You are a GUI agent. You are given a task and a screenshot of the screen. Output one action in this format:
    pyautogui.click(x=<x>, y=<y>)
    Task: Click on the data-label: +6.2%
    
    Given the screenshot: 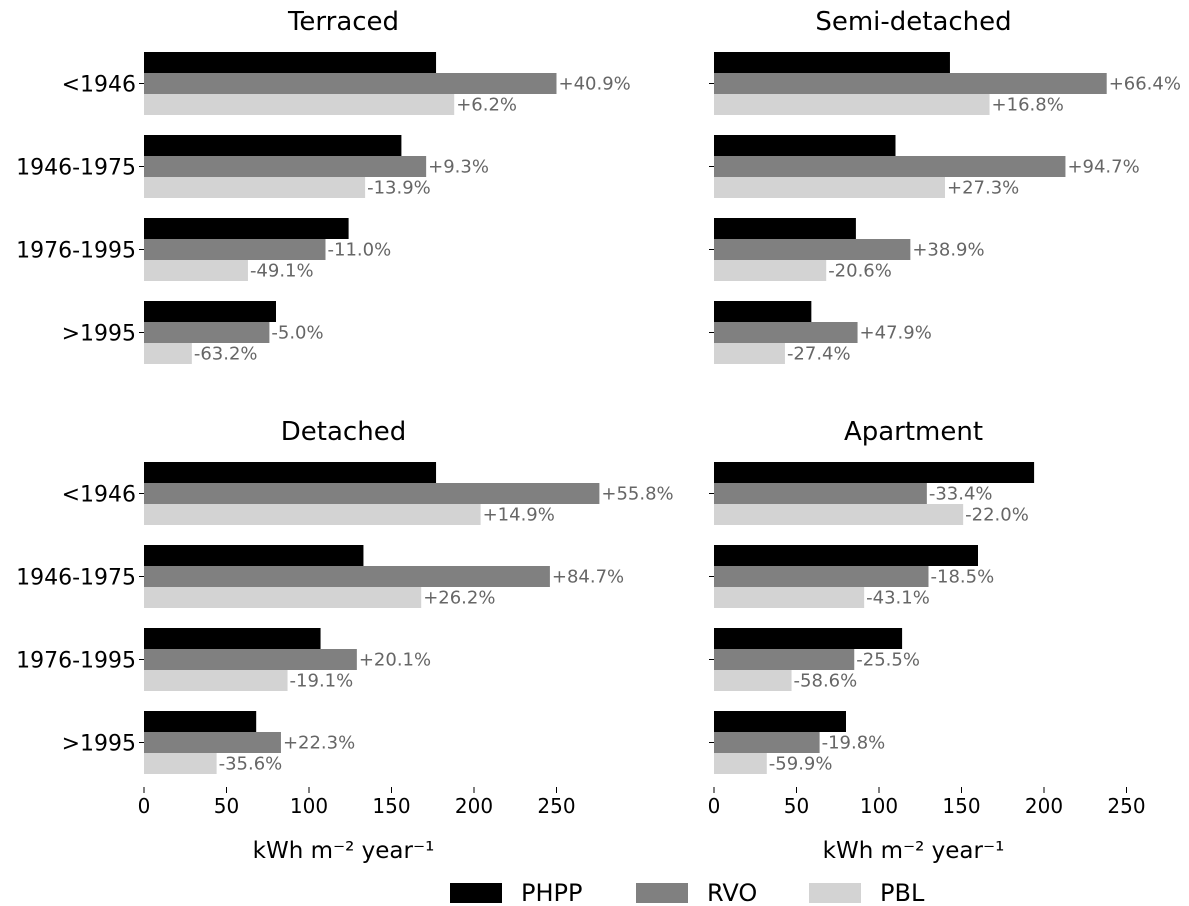 What is the action you would take?
    pyautogui.click(x=486, y=105)
    